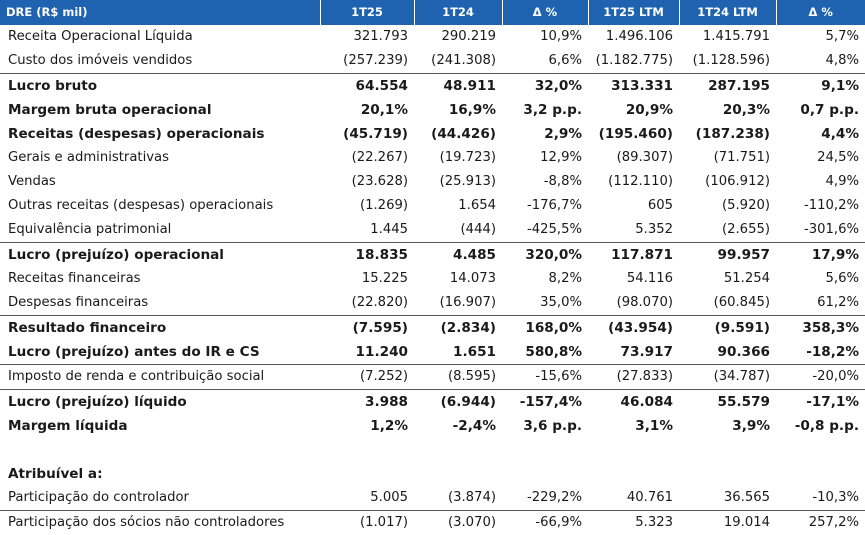 Image resolution: width=865 pixels, height=535 pixels. I want to click on cell-value: 1,2%, so click(367, 426).